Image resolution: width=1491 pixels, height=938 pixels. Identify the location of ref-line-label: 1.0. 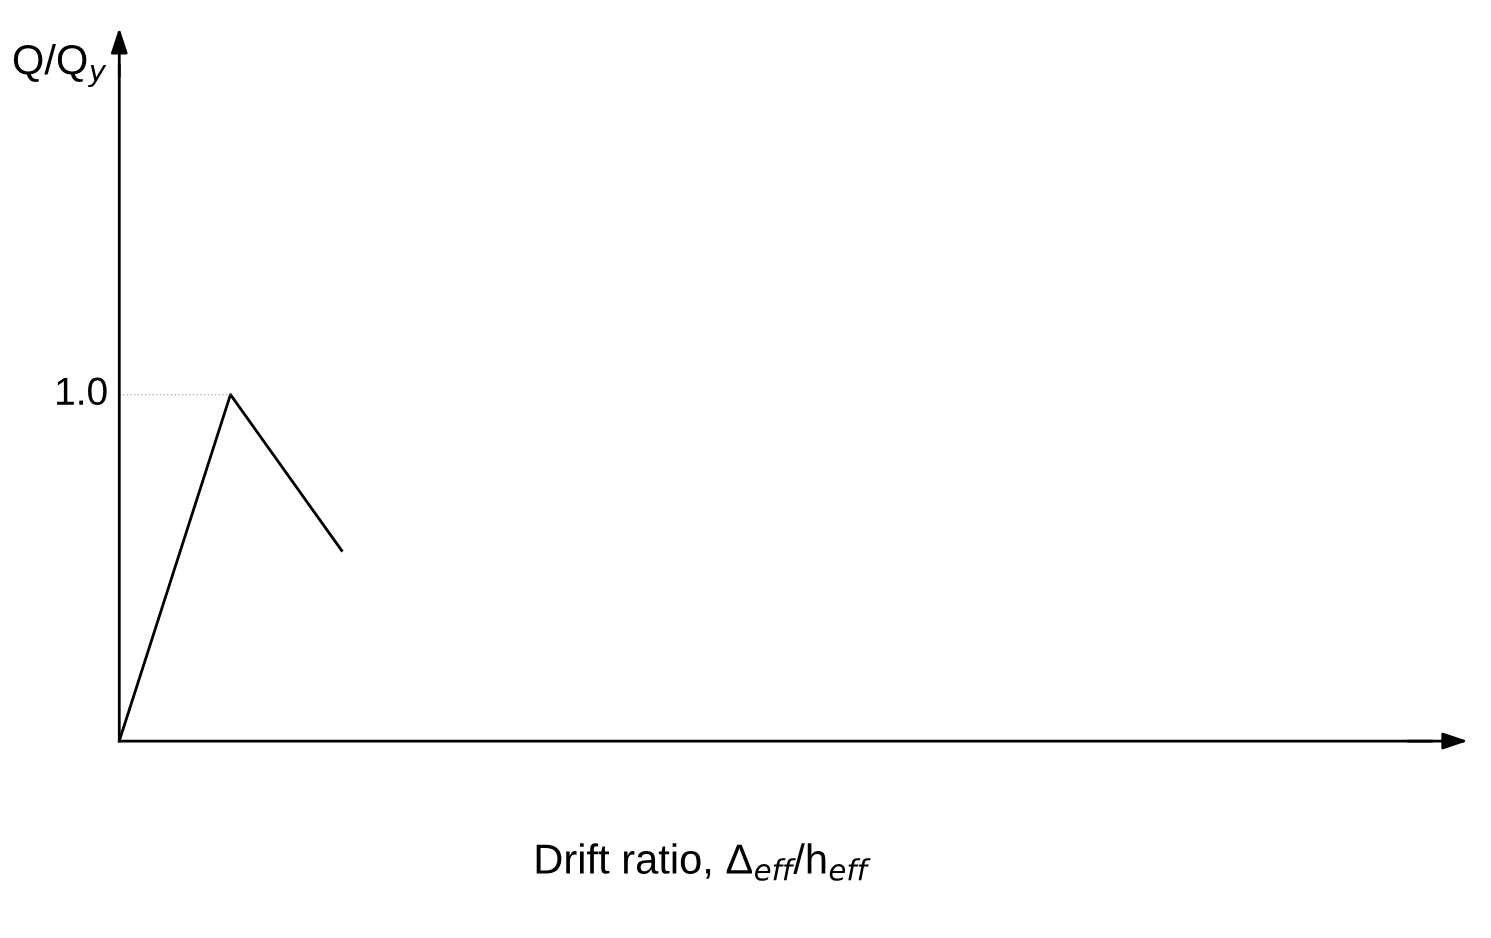
(82, 391).